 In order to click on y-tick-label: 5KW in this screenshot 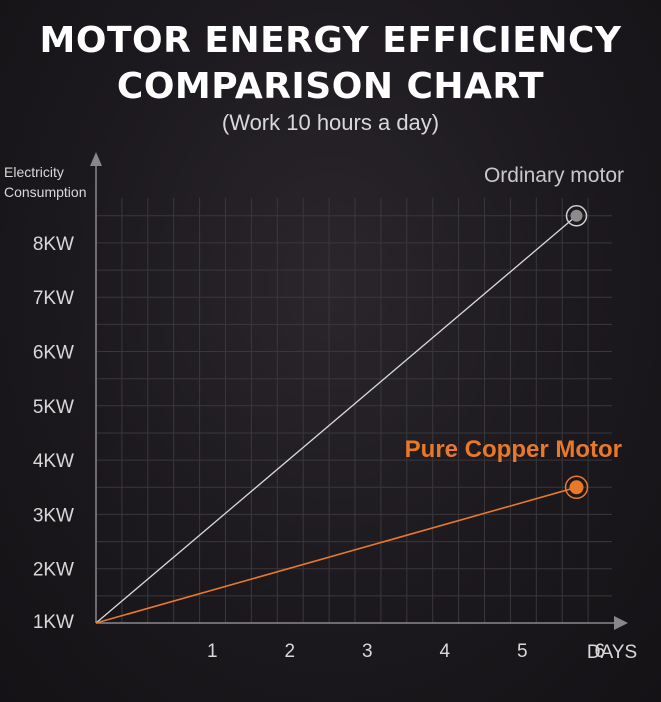, I will do `click(53, 407)`.